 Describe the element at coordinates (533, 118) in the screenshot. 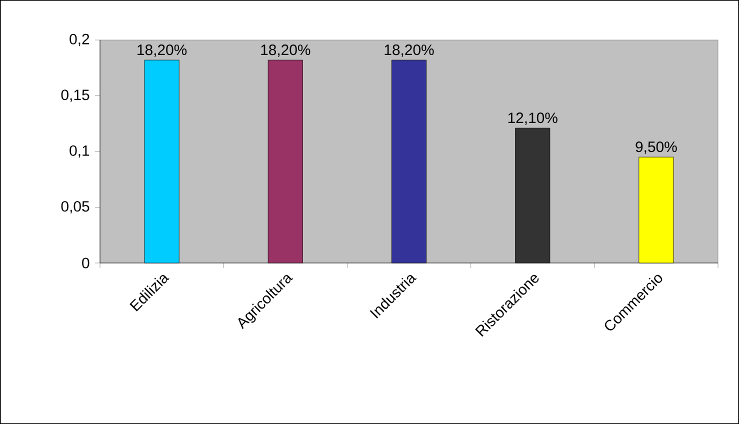

I see `data-label: 12,10%` at that location.